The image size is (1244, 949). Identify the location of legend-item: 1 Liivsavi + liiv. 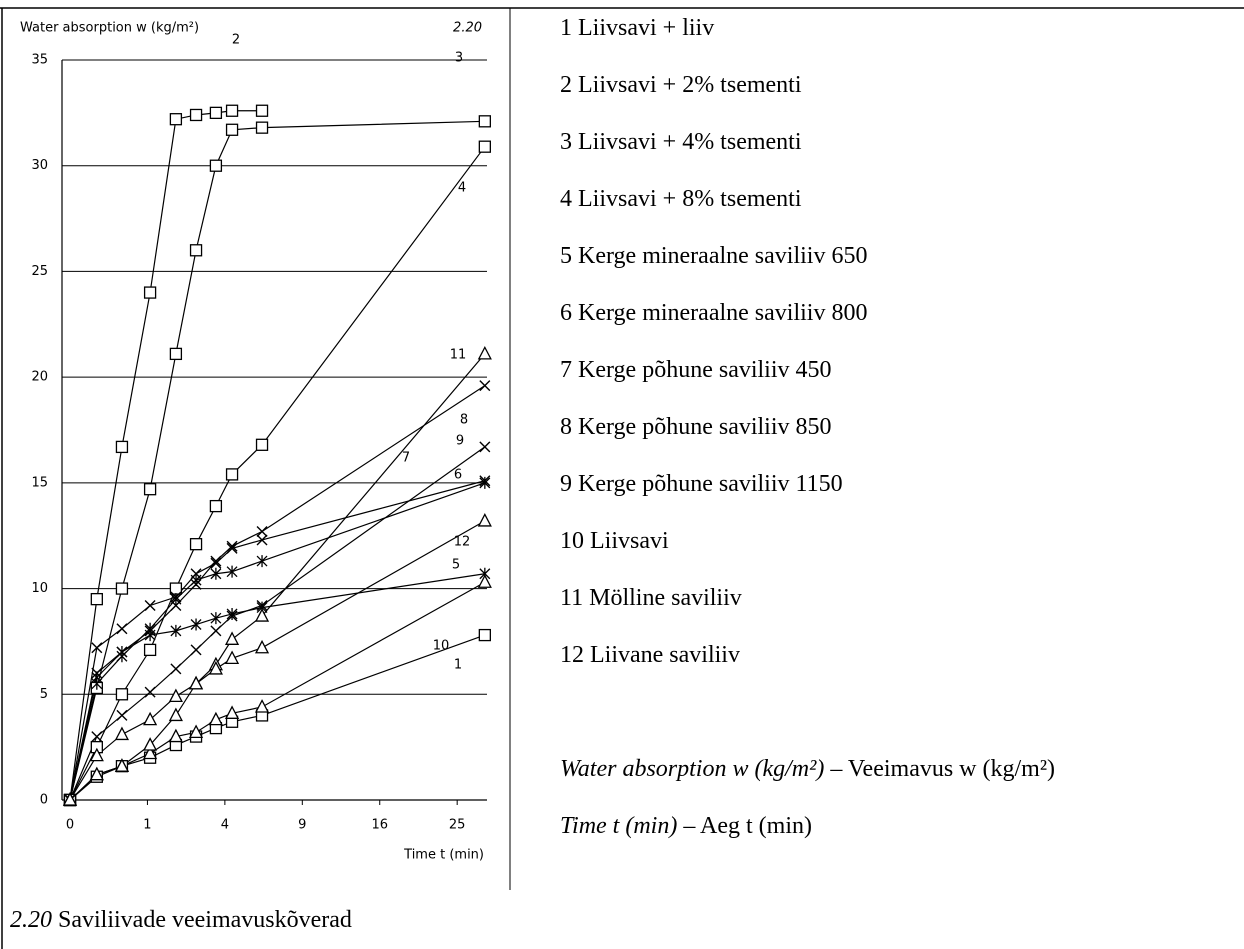
(880, 28).